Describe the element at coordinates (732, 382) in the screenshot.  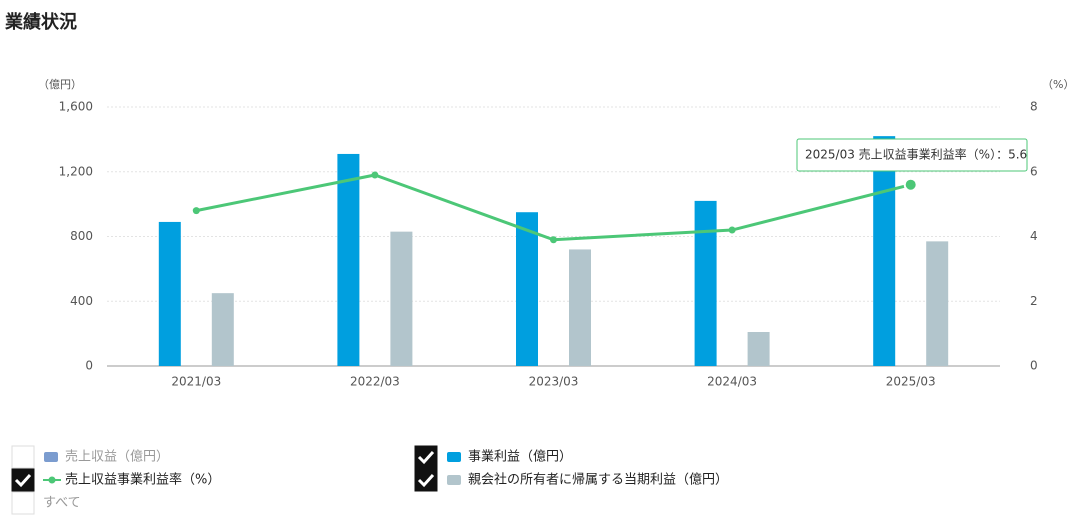
I see `x-tick-label: 2024/03` at that location.